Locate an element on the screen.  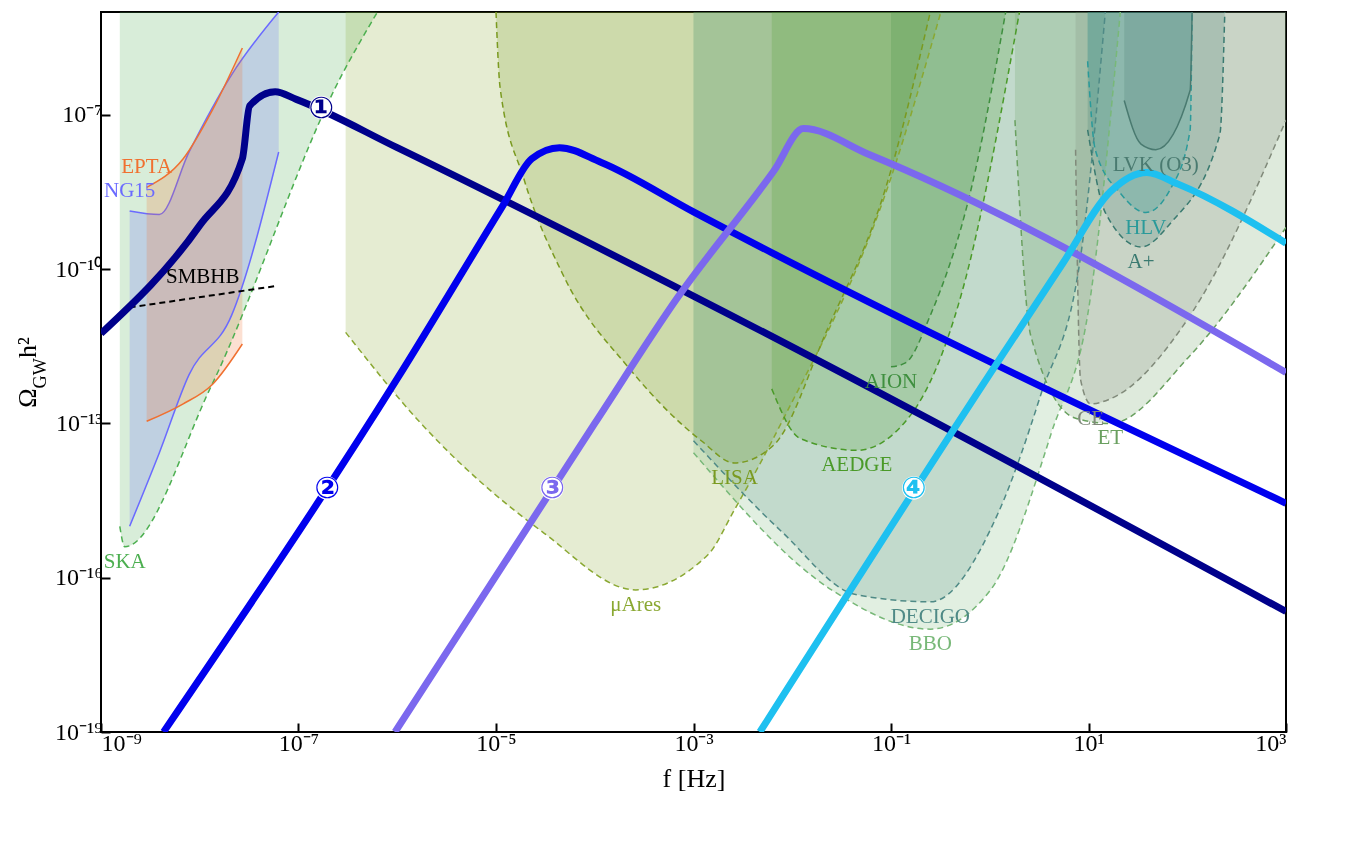
x-tick-label: 10³ is located at coordinates (1271, 742).